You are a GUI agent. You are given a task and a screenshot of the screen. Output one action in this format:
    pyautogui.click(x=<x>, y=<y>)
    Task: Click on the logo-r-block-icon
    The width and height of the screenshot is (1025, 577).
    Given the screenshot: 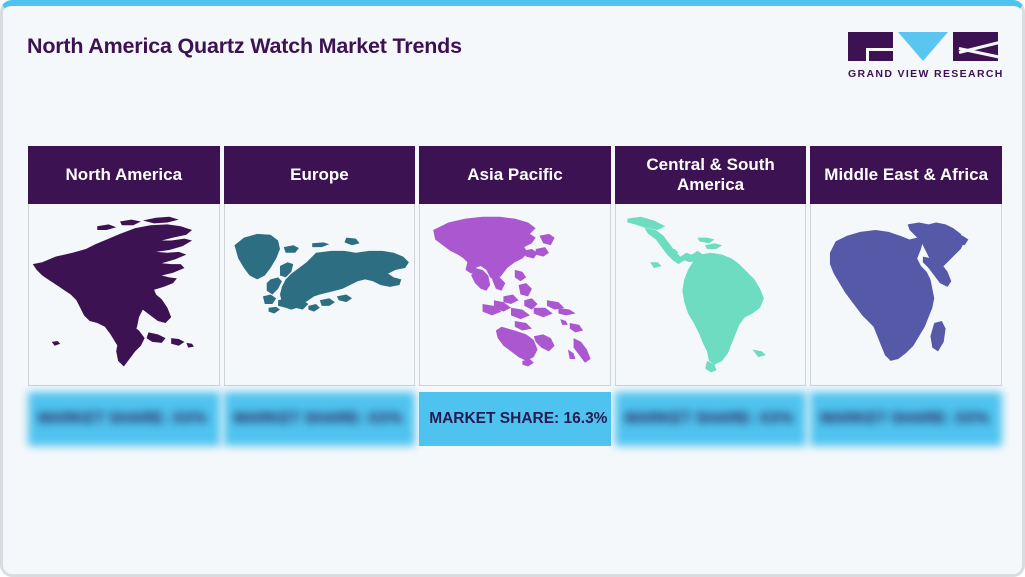 What is the action you would take?
    pyautogui.click(x=975, y=46)
    